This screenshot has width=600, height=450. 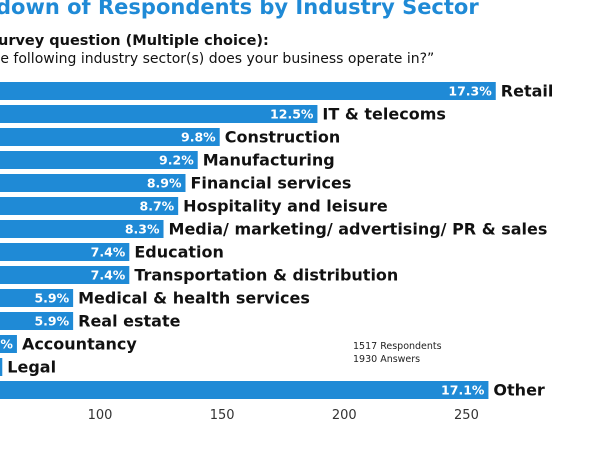 What do you see at coordinates (463, 390) in the screenshot?
I see `value-label-other: 17.1%` at bounding box center [463, 390].